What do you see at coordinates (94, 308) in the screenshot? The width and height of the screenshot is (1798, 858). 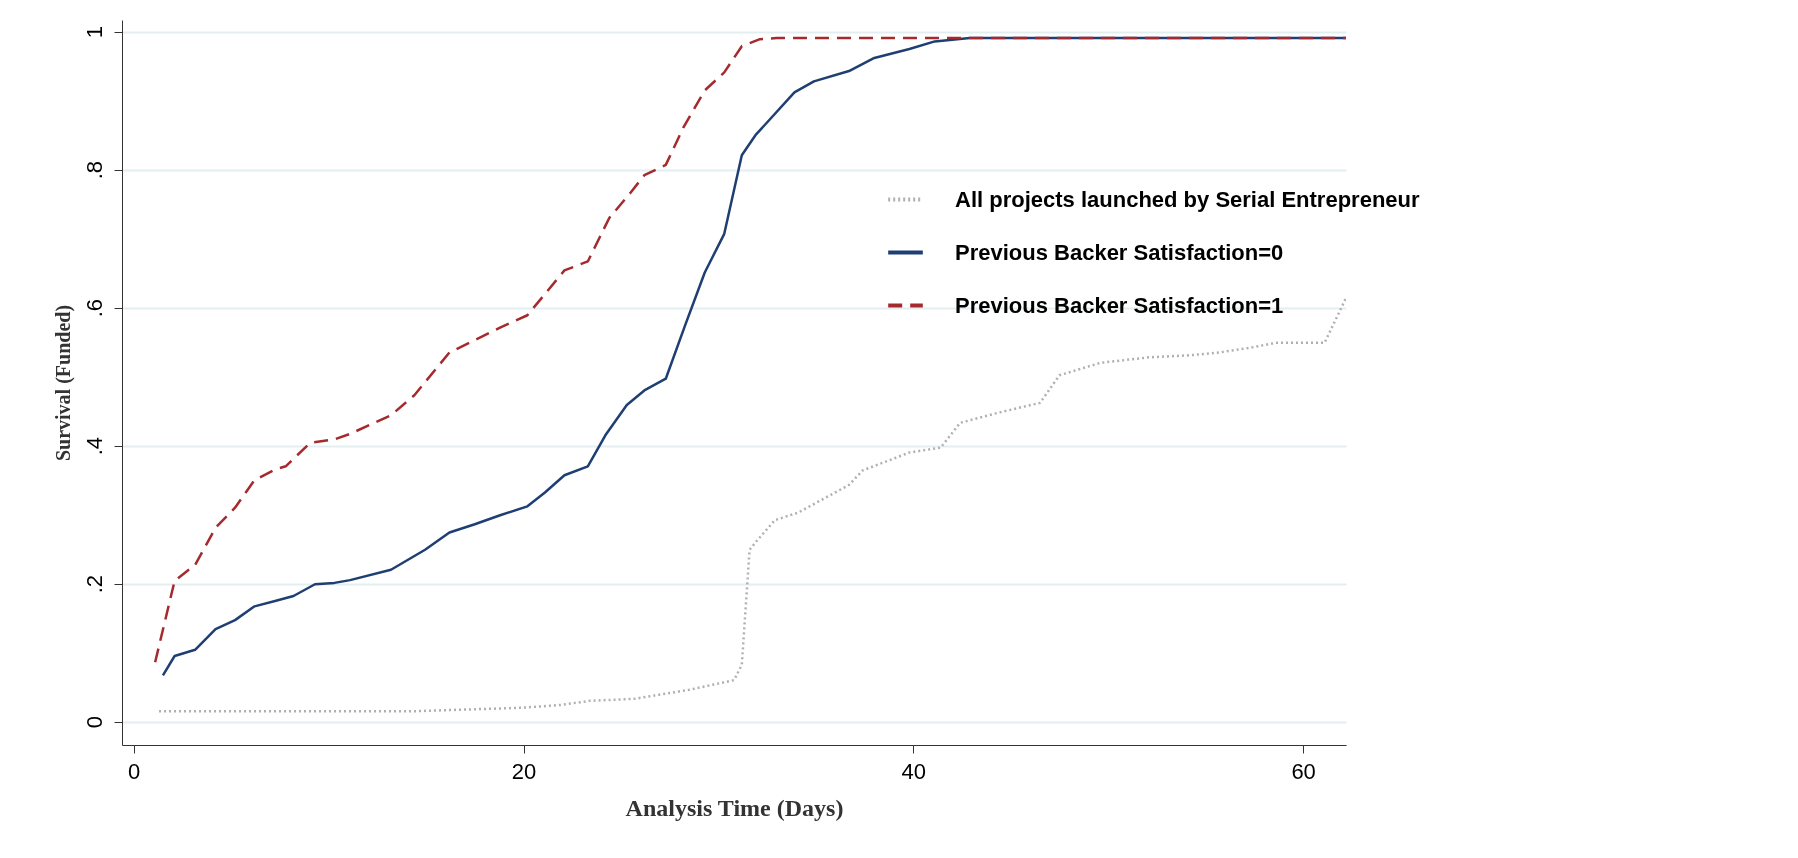 I see `y-tick-label: .6` at bounding box center [94, 308].